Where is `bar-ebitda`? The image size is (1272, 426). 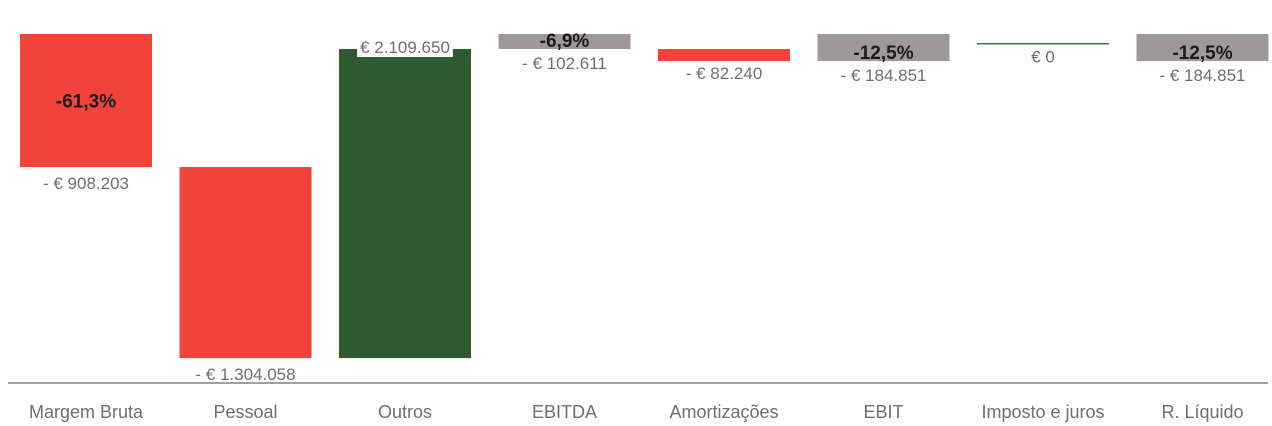
bar-ebitda is located at coordinates (564, 42).